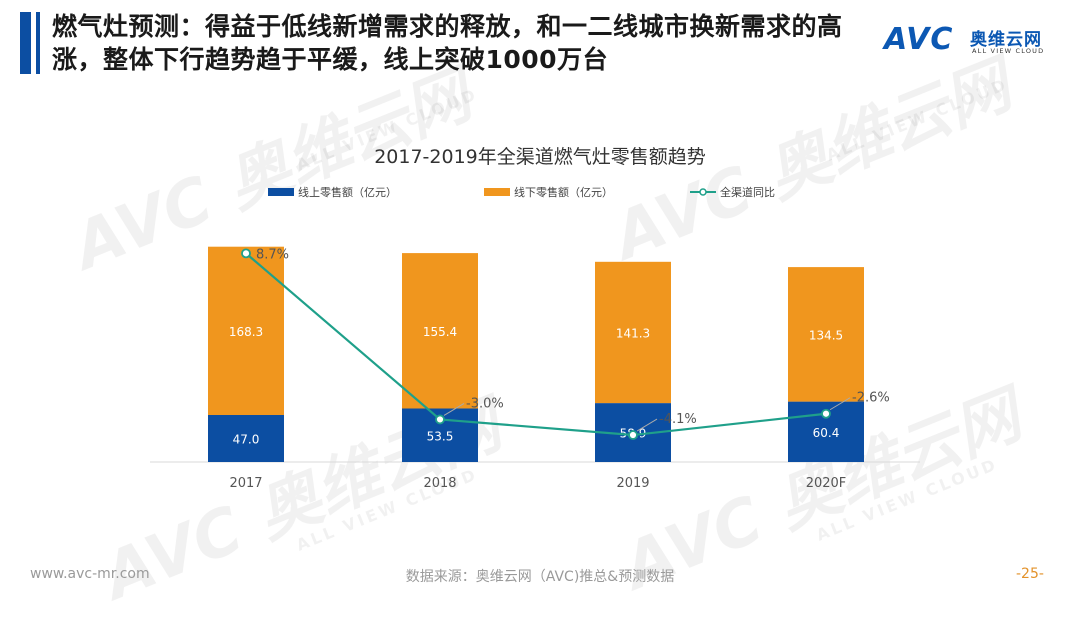 The height and width of the screenshot is (617, 1080). I want to click on logo-name-cn: 奥维云网, so click(1006, 40).